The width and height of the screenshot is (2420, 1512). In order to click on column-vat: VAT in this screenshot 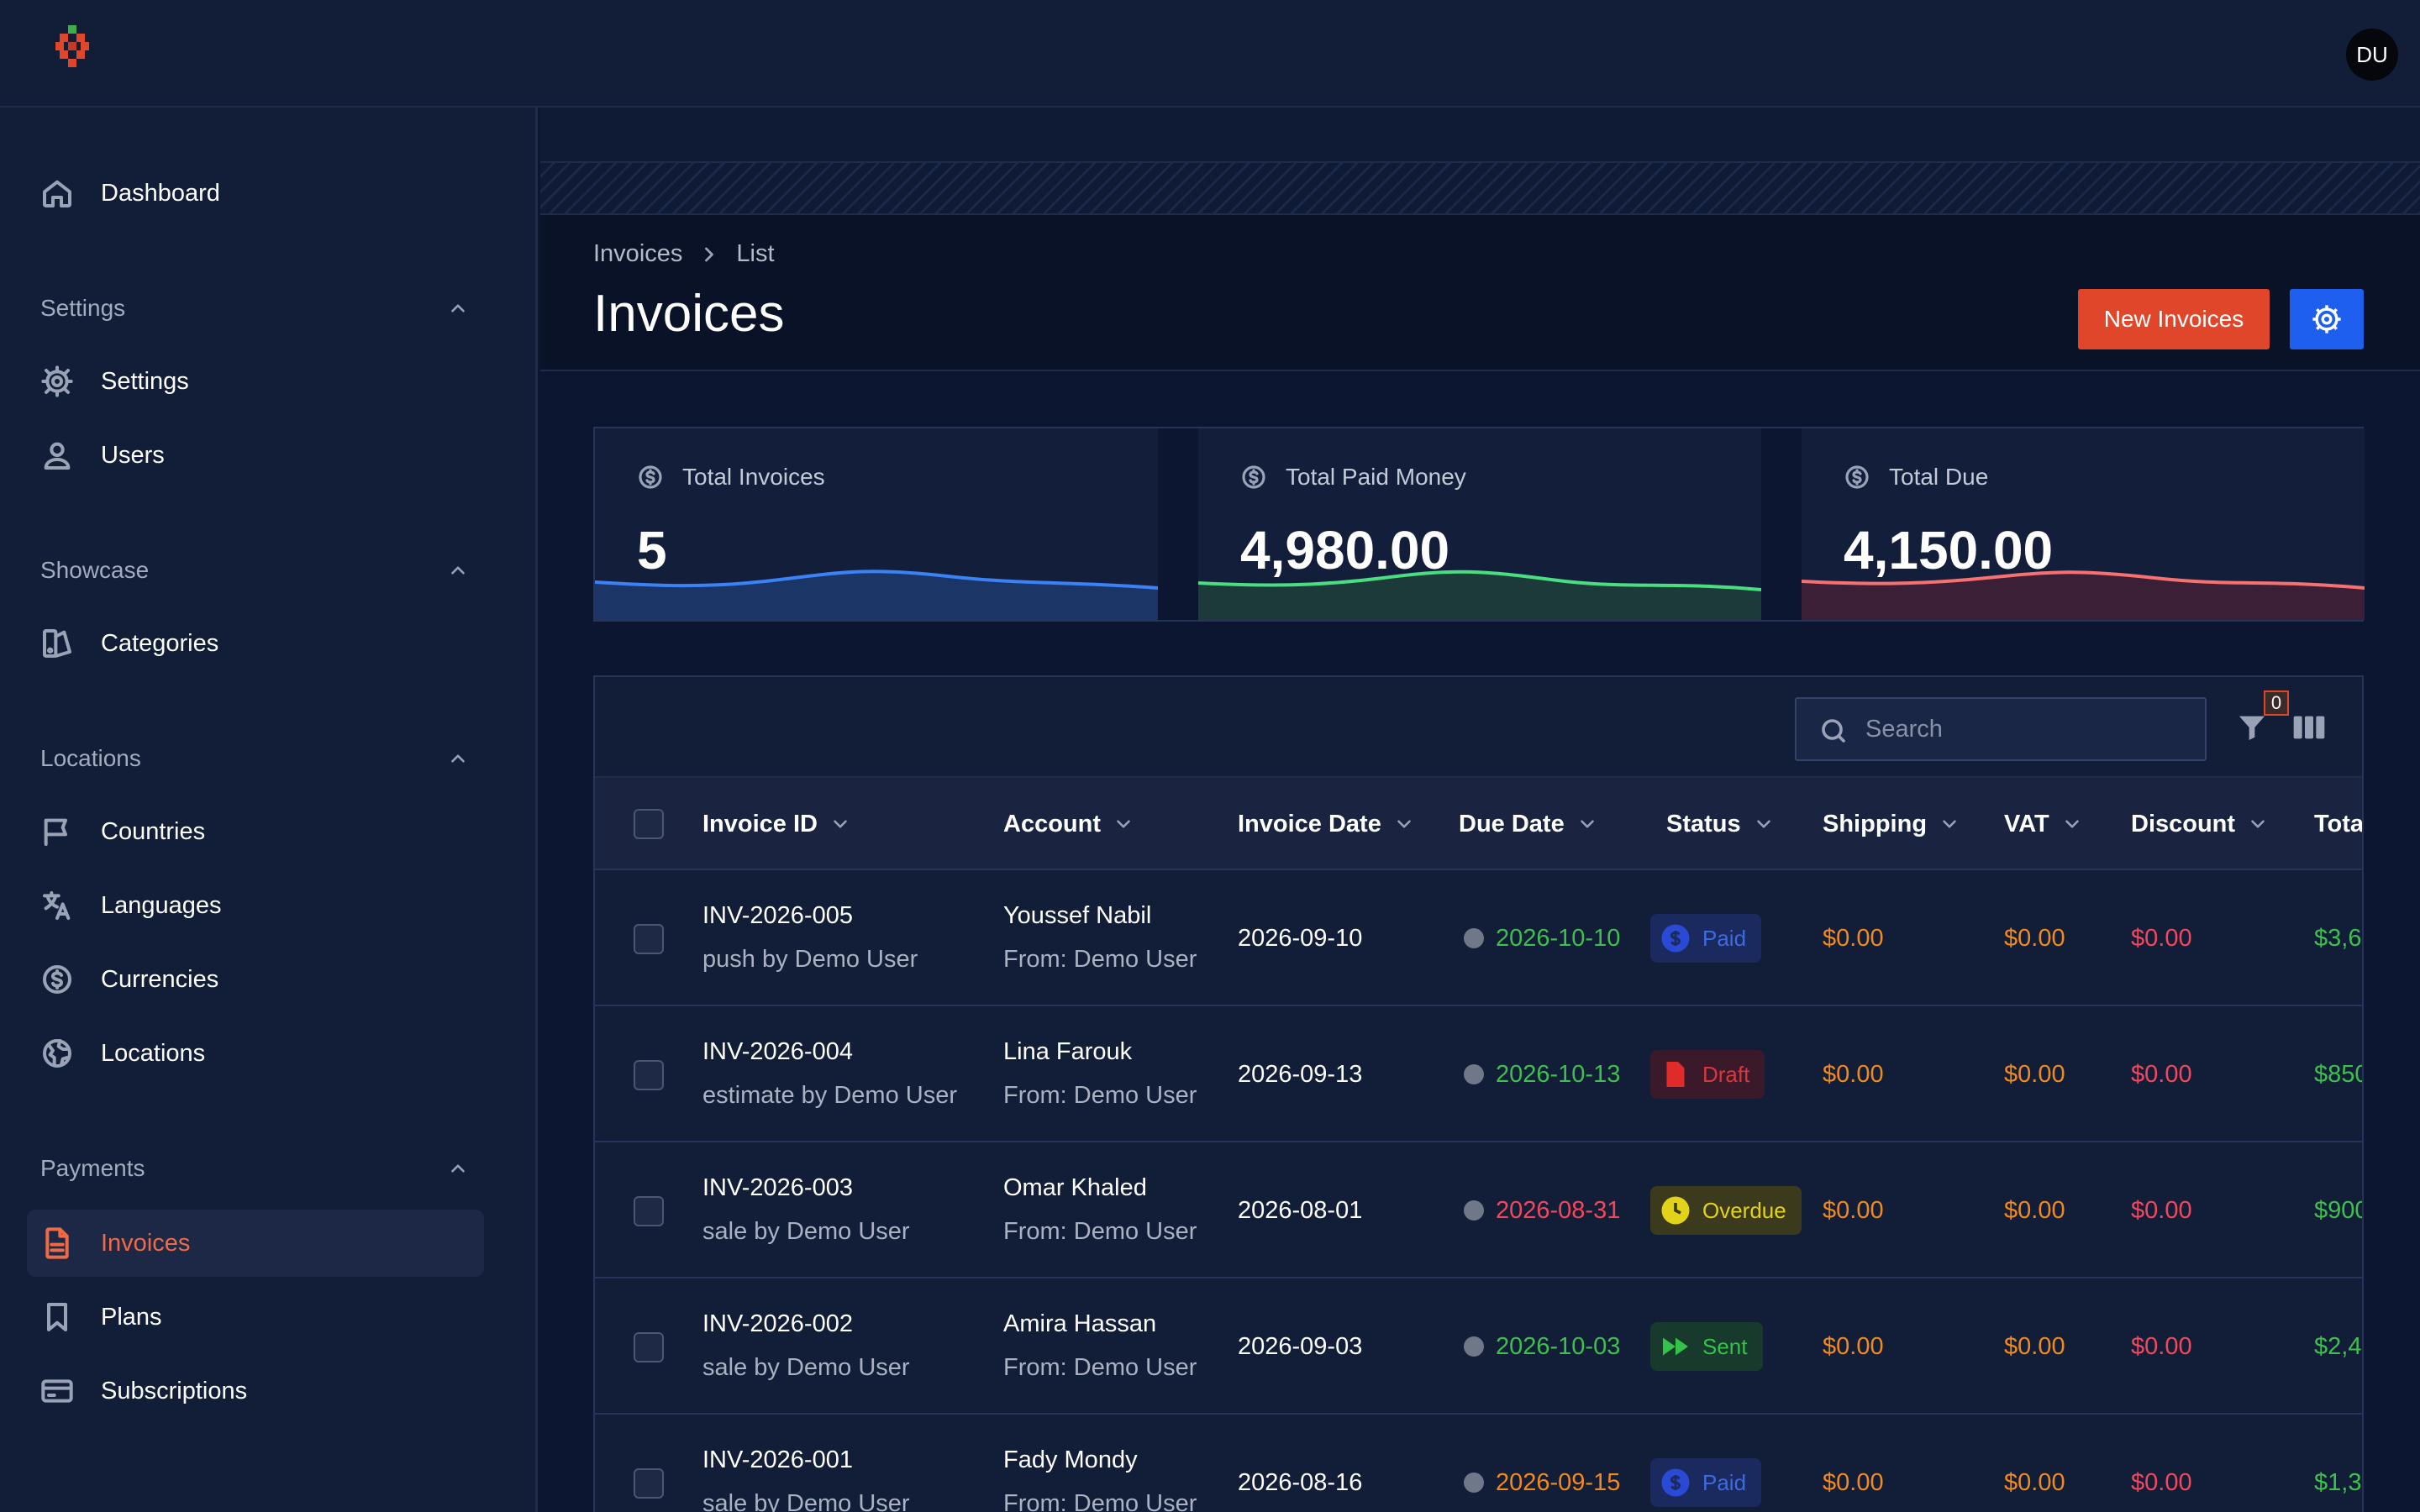, I will do `click(2044, 824)`.